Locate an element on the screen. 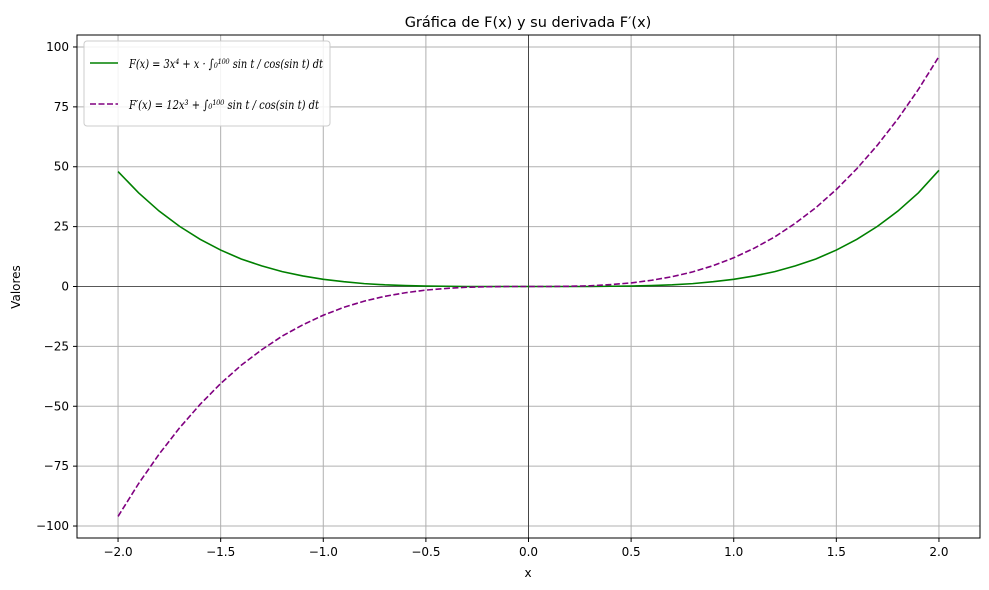 The image size is (989, 590). y-tick-label: 75 is located at coordinates (61, 107).